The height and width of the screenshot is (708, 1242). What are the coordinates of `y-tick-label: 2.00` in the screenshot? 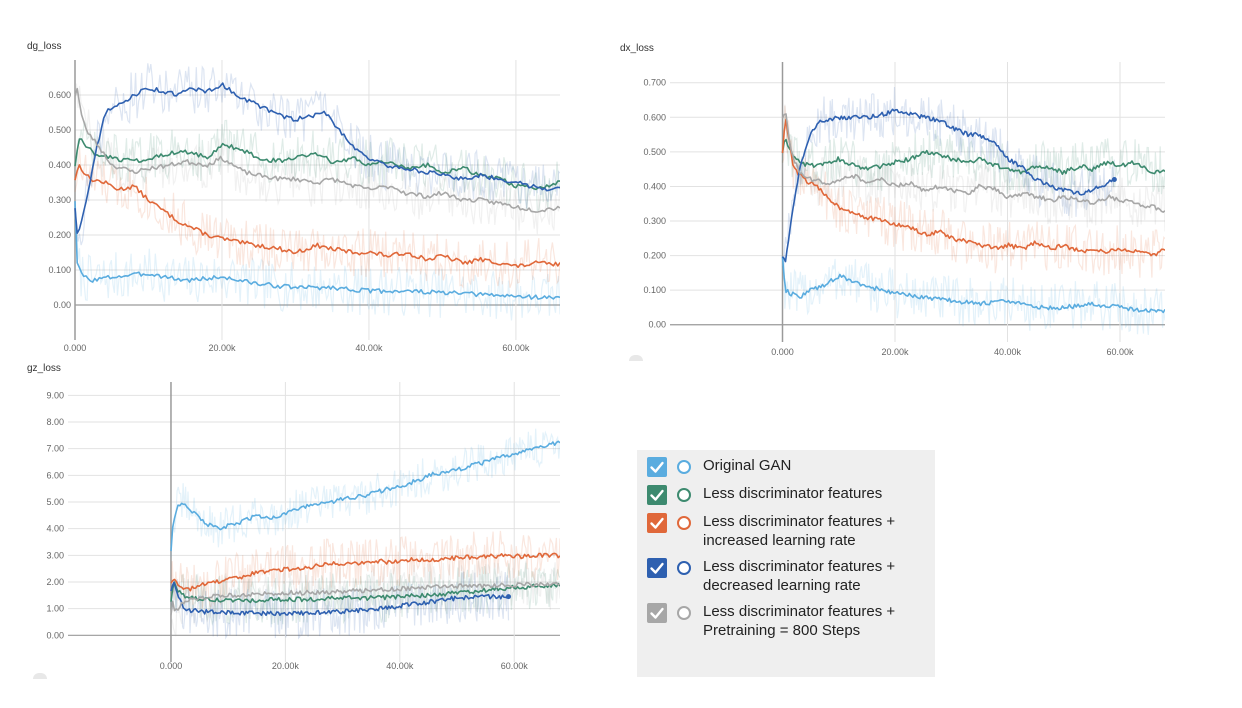 It's located at (55, 582).